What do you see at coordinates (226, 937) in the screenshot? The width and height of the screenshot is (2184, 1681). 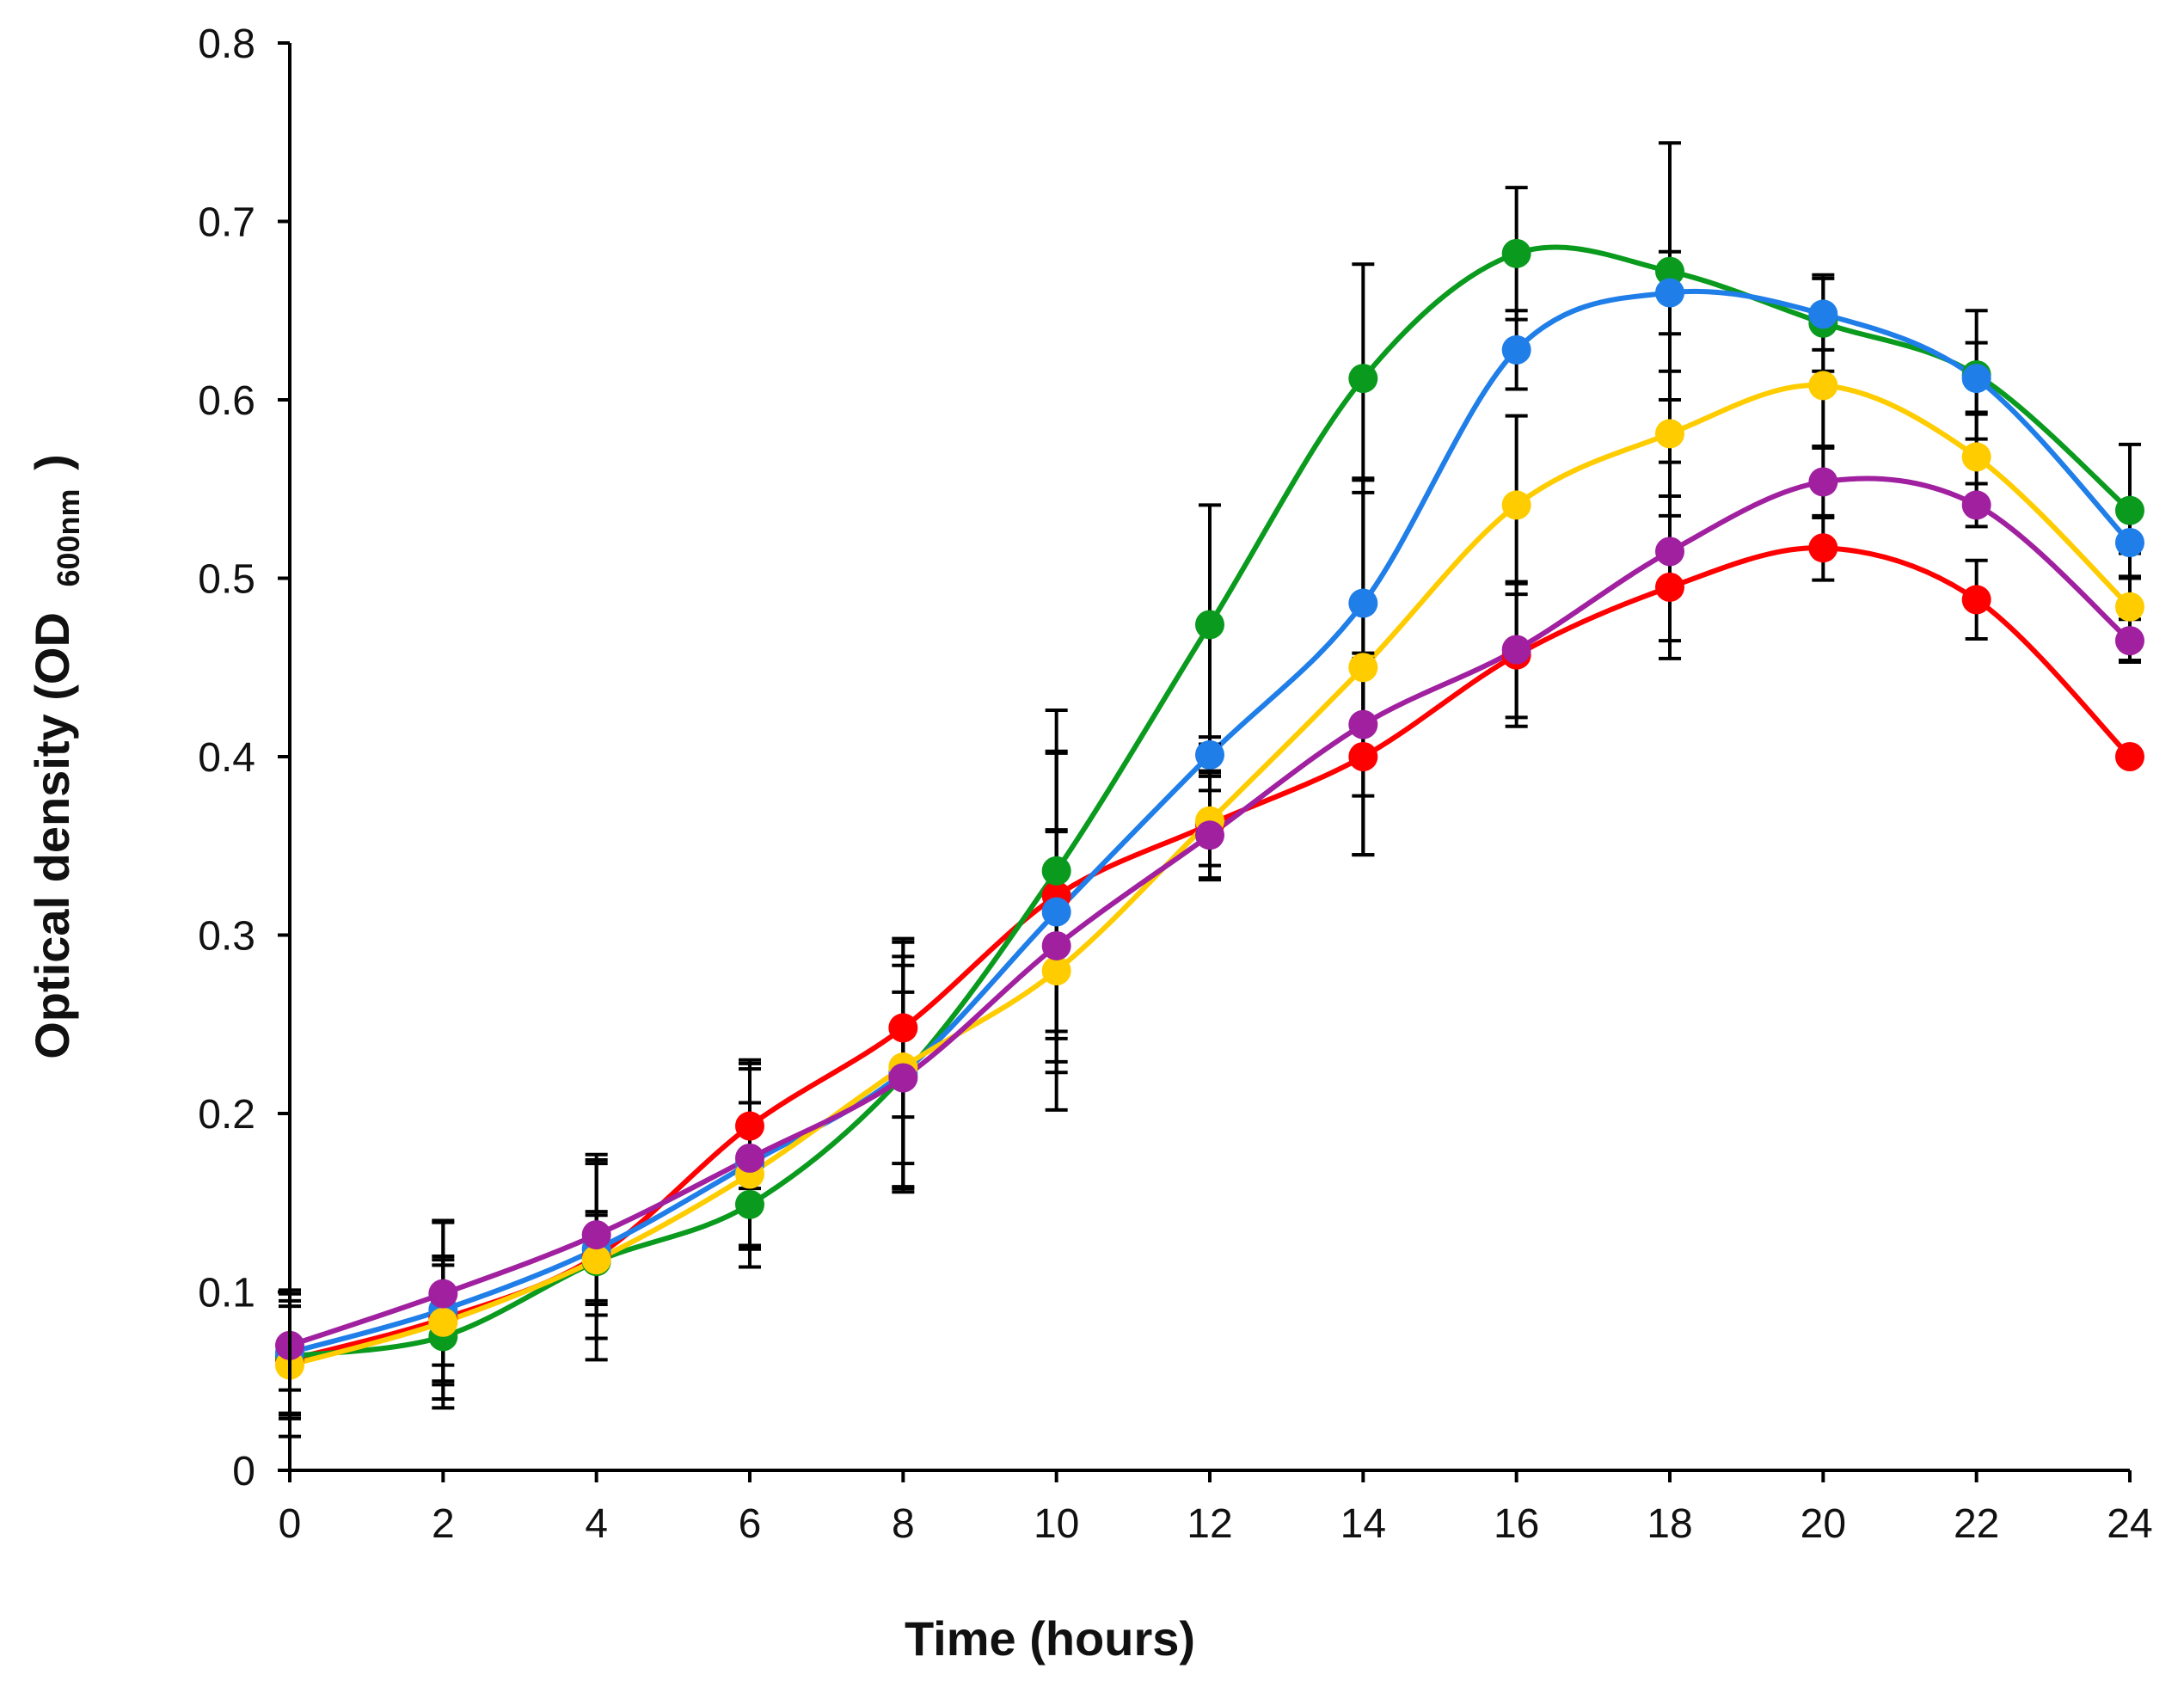 I see `y-tick-label: 0.3` at bounding box center [226, 937].